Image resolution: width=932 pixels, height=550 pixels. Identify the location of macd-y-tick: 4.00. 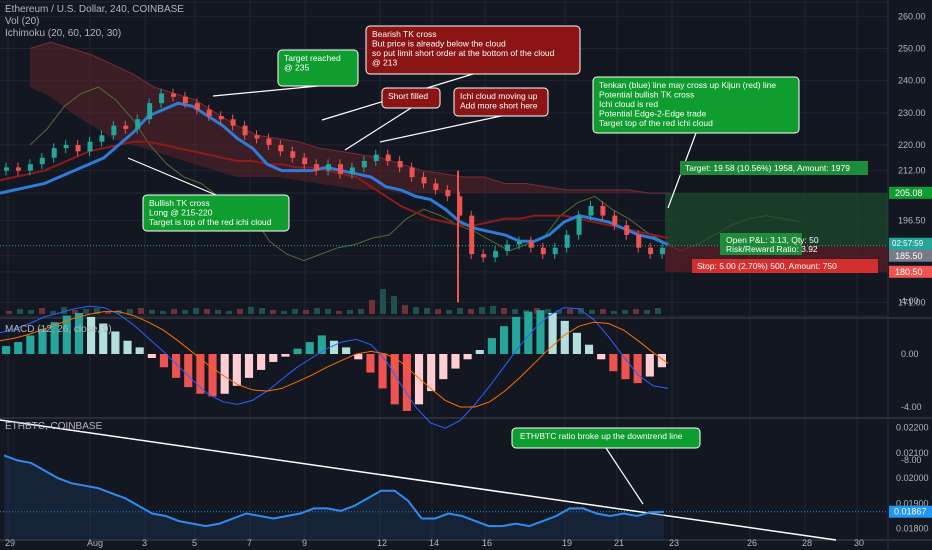
(910, 301).